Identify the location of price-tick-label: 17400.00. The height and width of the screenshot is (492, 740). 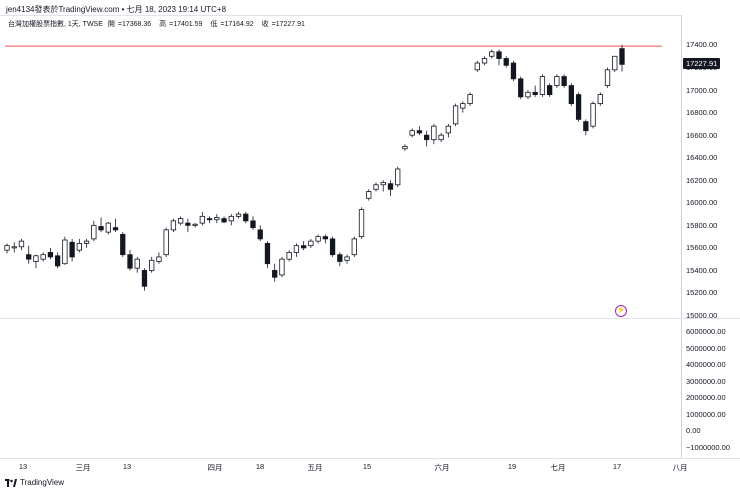
(702, 44).